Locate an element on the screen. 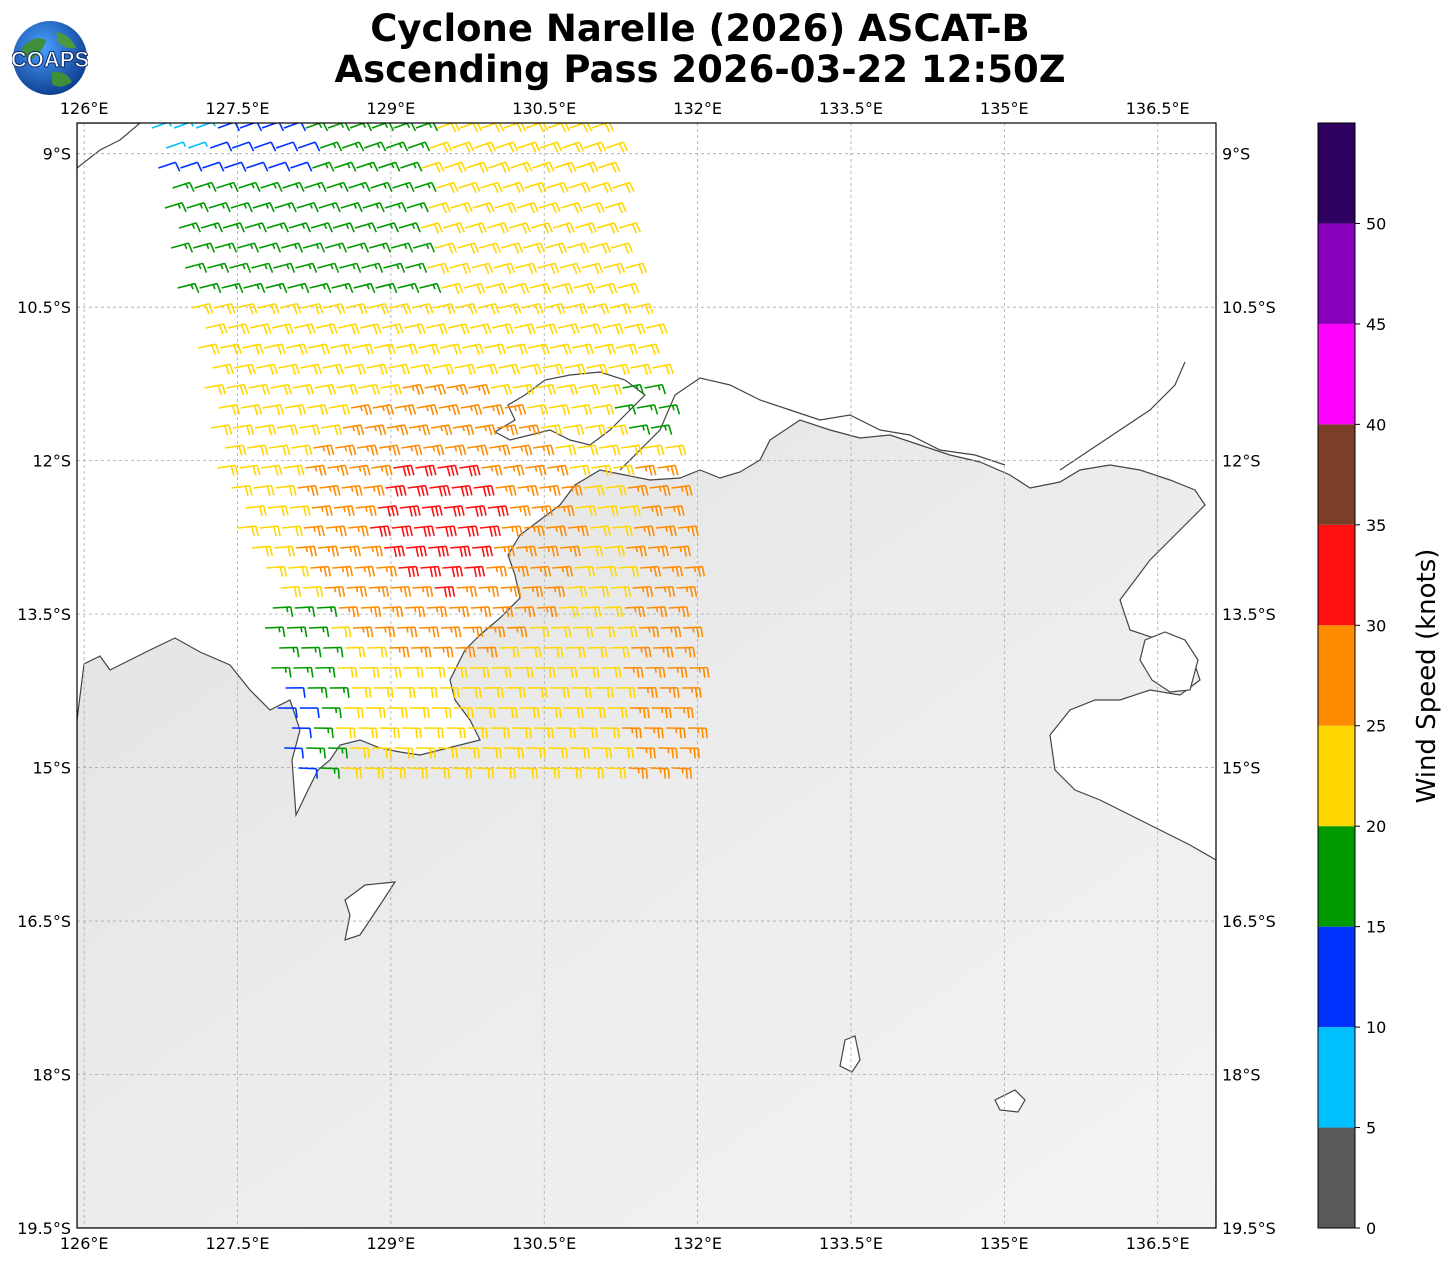 The width and height of the screenshot is (1454, 1264). title-line-1: Cyclone Narelle (2026) ASCAT-B is located at coordinates (700, 28).